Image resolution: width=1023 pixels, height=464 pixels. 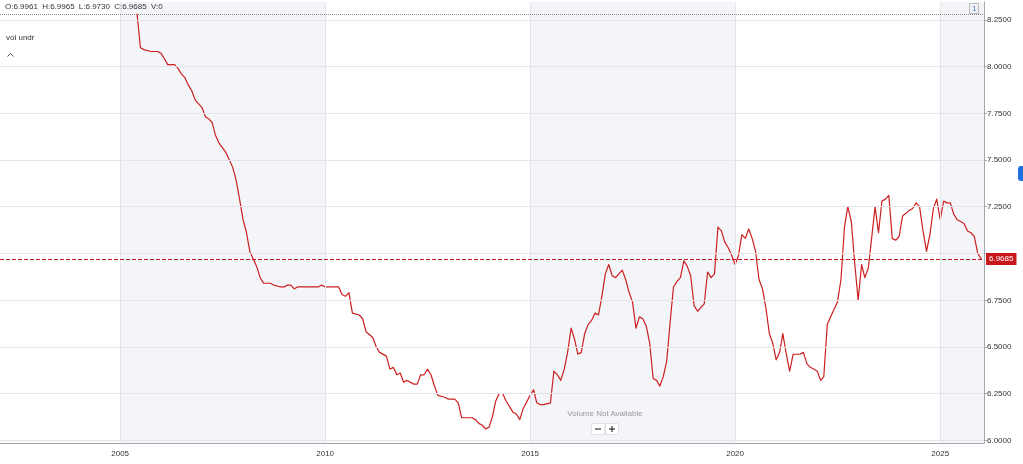 What do you see at coordinates (20, 37) in the screenshot?
I see `annotation: vol undr` at bounding box center [20, 37].